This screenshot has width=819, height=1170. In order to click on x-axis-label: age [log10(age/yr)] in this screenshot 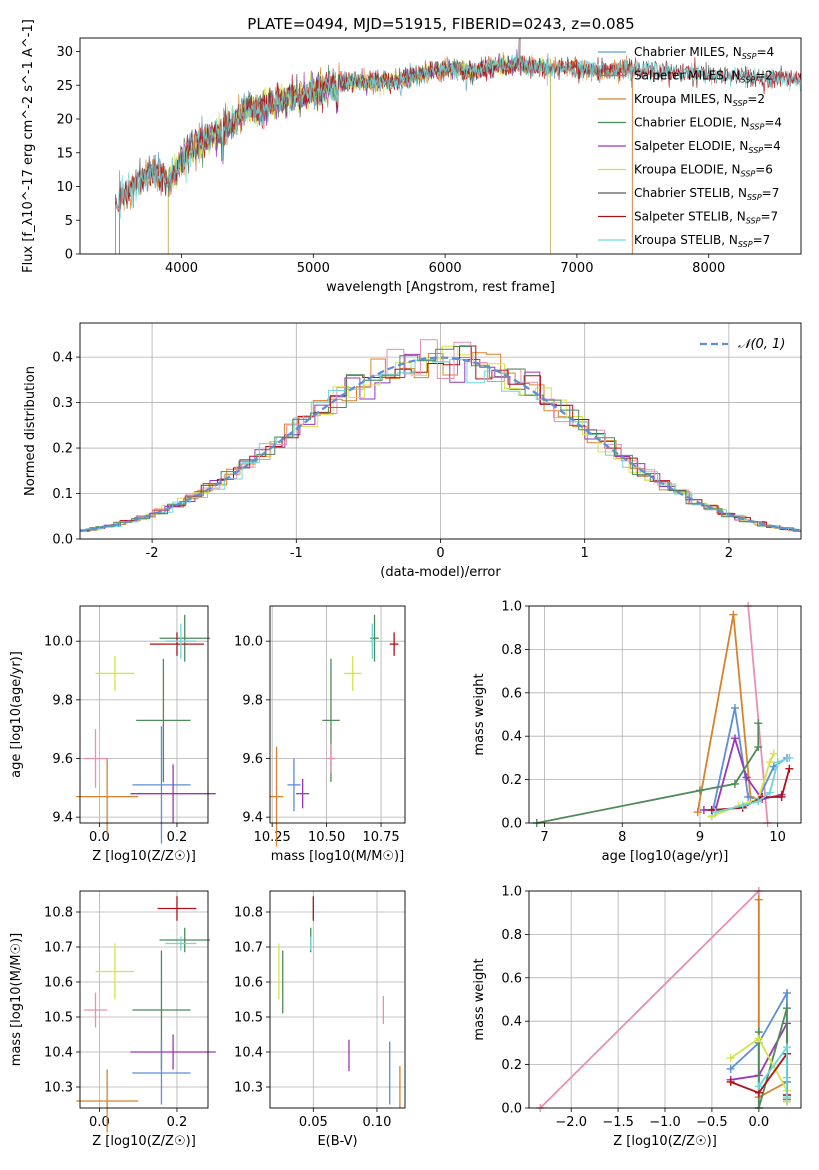, I will do `click(665, 856)`.